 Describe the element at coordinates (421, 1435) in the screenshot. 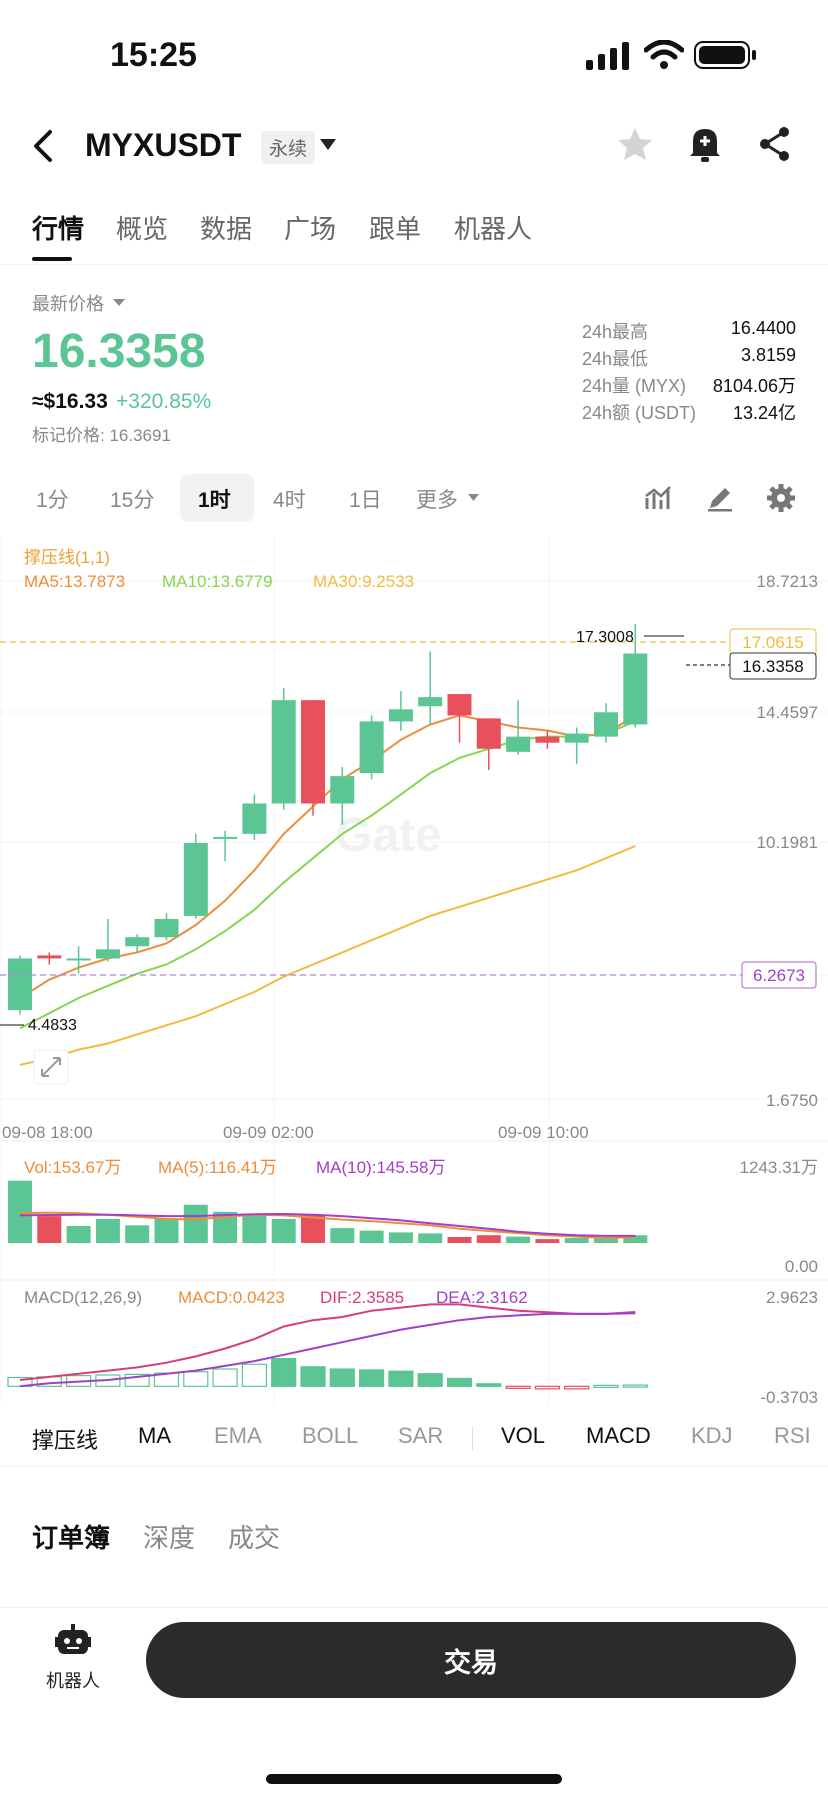

I see `indicator-sar: SAR` at that location.